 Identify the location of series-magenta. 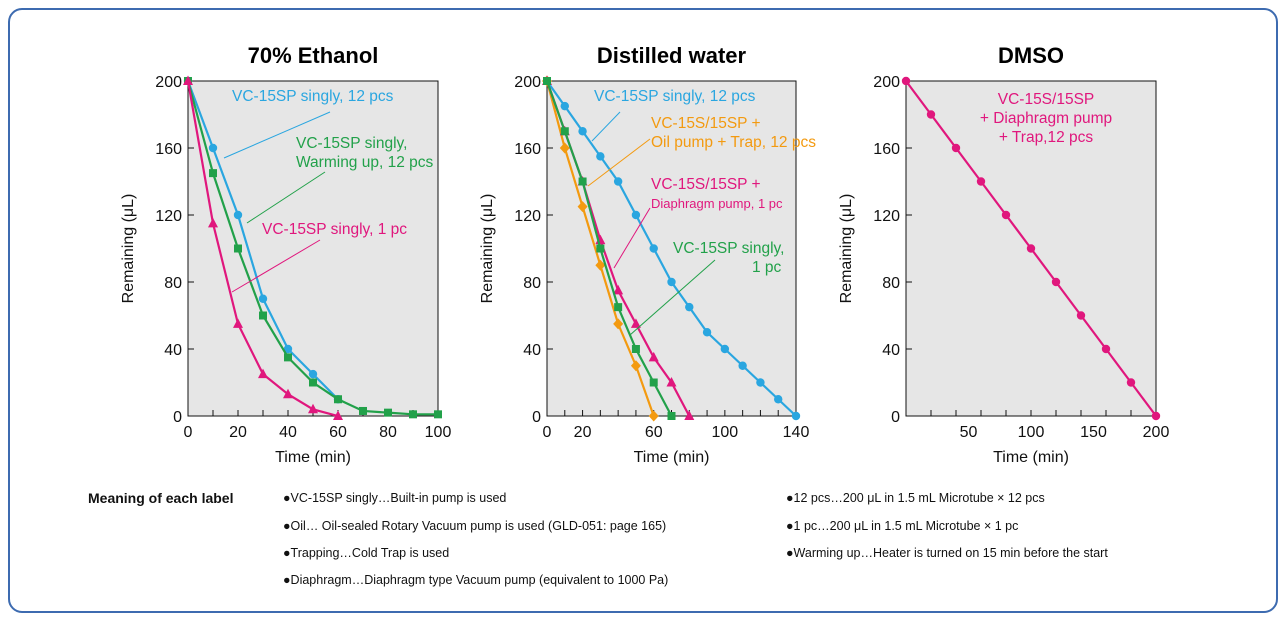
(263, 247).